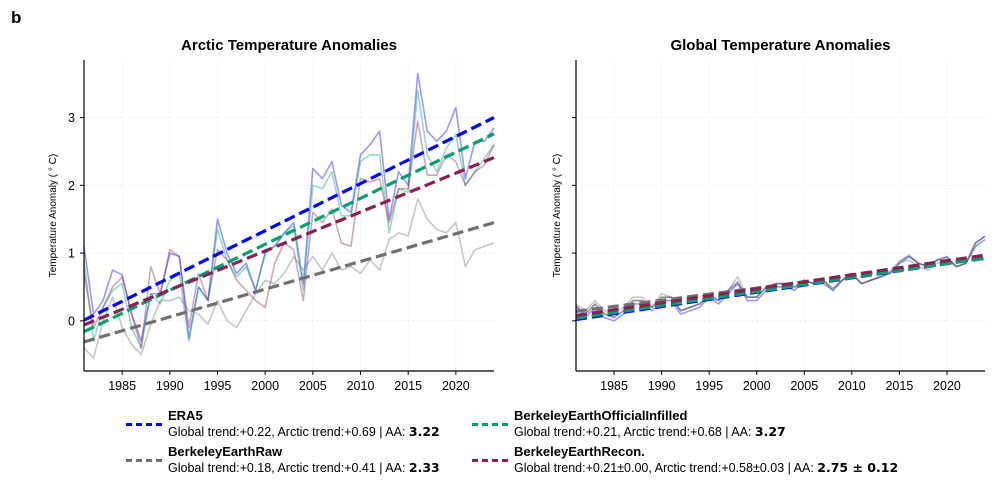 The image size is (996, 495). I want to click on panel-label: b, so click(16, 17).